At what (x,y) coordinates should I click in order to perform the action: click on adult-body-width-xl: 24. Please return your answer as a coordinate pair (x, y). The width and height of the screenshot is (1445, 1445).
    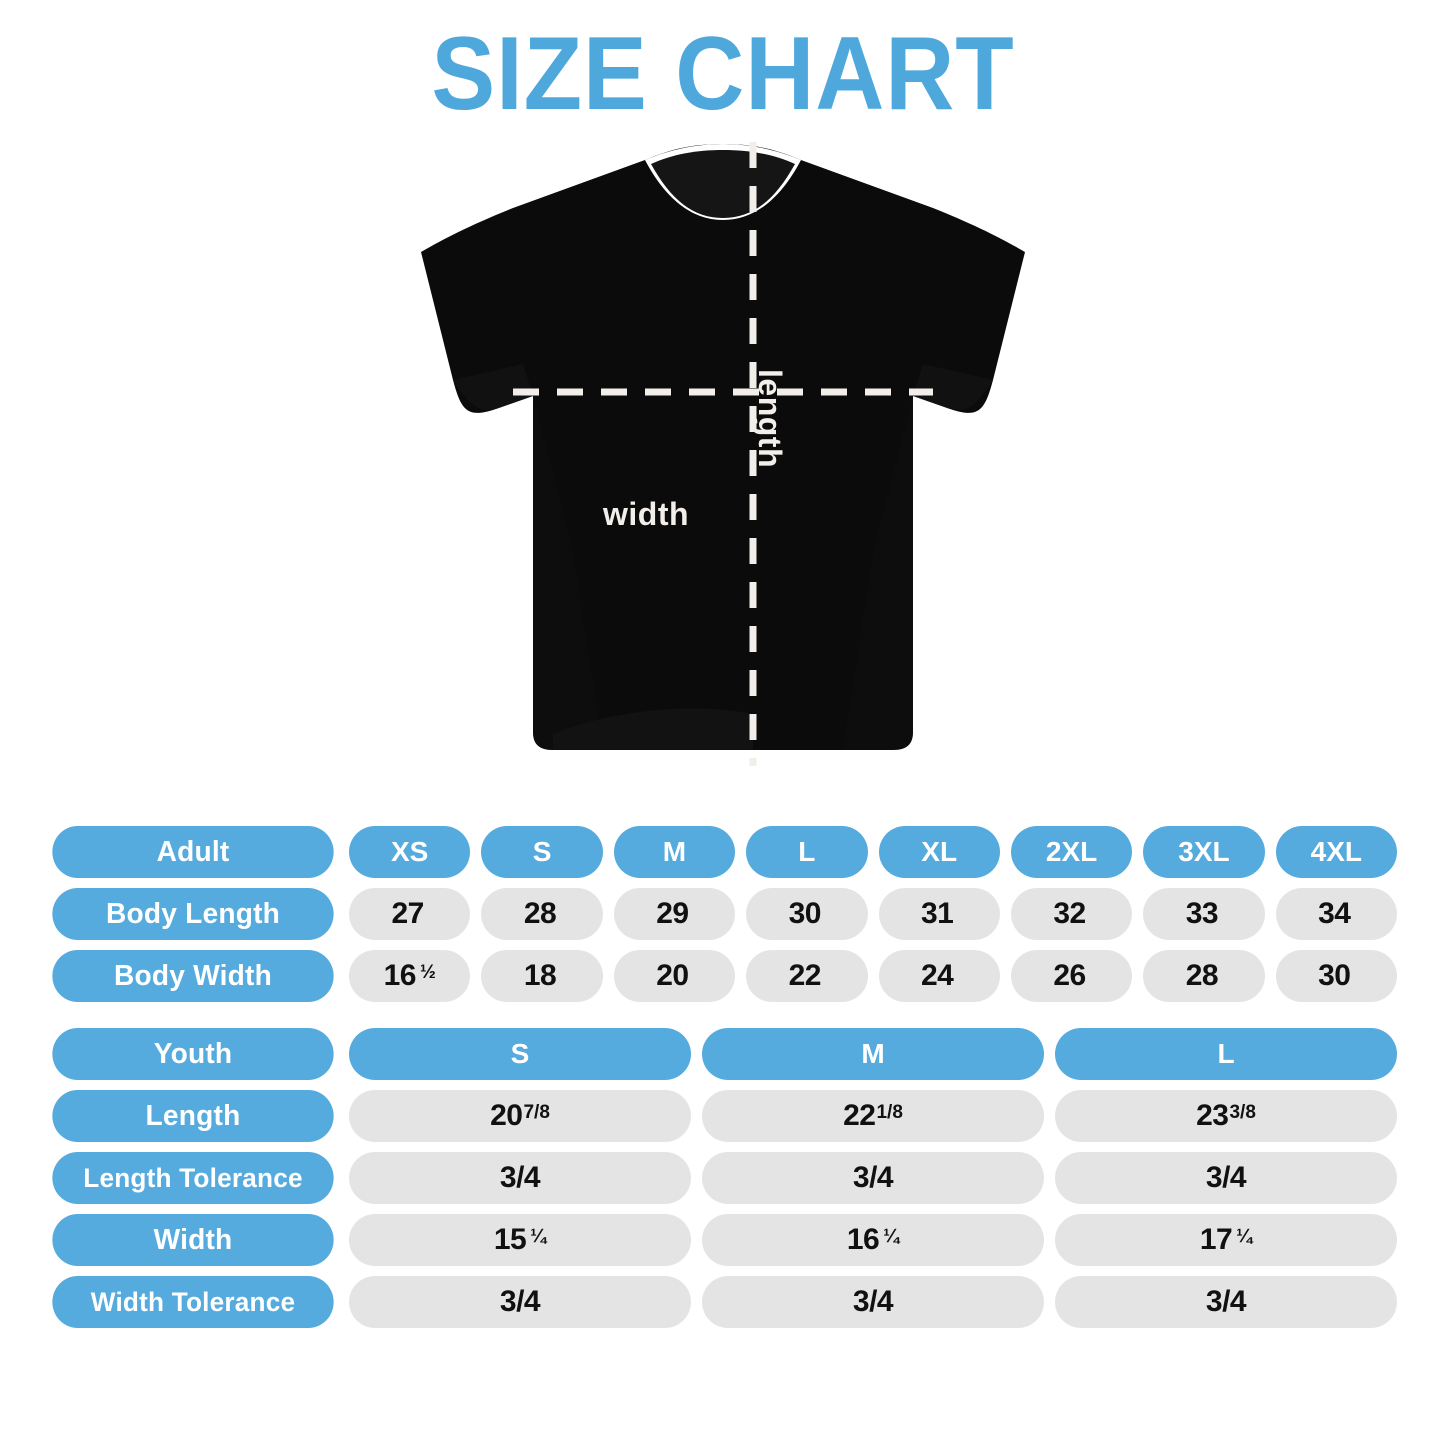
    Looking at the image, I should click on (939, 976).